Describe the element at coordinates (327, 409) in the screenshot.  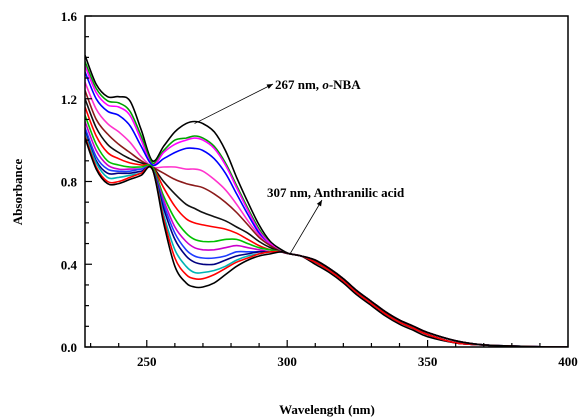
I see `x-axis-label: Wavelength (nm)` at that location.